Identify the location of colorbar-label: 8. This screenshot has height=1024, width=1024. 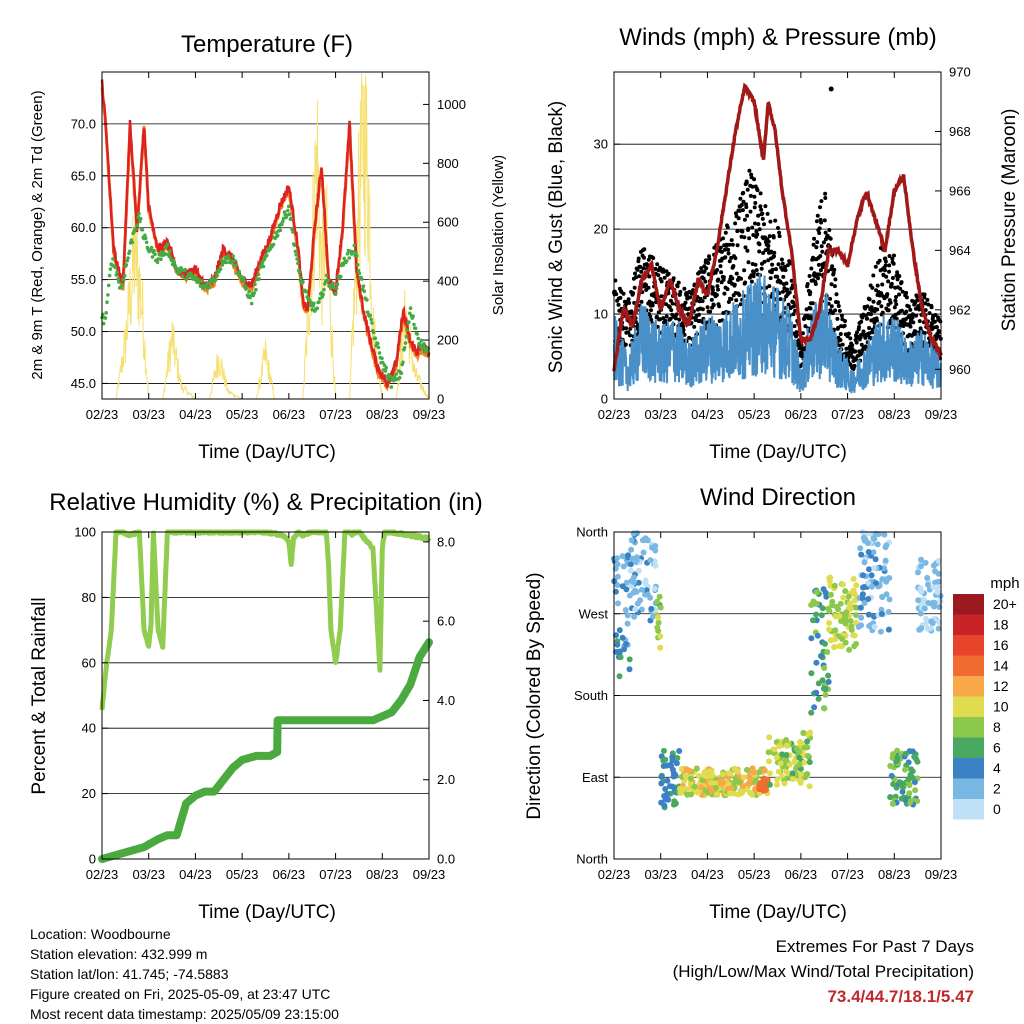
(997, 727).